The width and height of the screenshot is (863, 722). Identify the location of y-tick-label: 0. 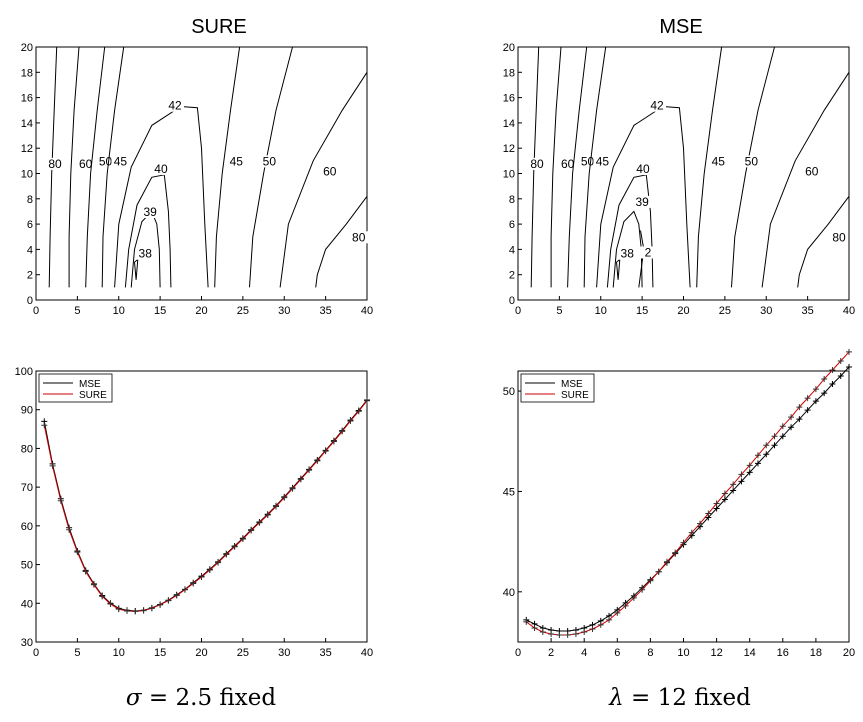
(30, 301).